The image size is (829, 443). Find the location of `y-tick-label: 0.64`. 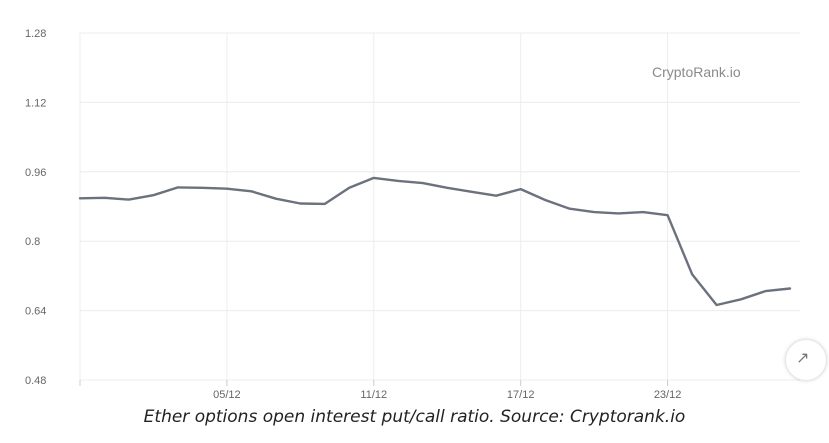

y-tick-label: 0.64 is located at coordinates (35, 312).